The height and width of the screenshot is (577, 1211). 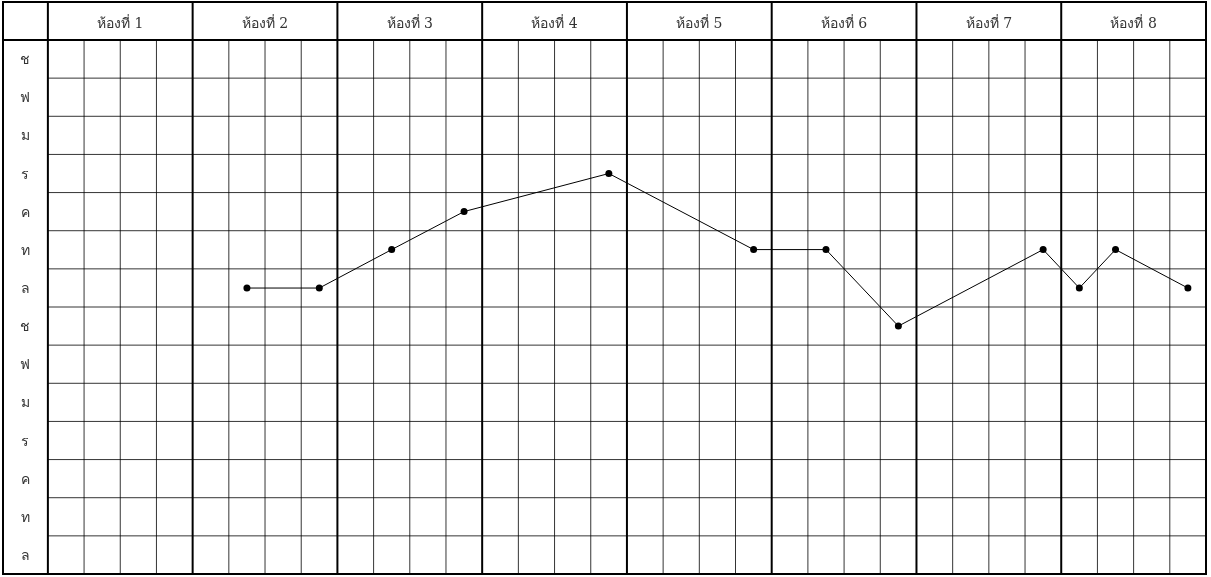 What do you see at coordinates (120, 23) in the screenshot?
I see `x-tick-label: ห้องที่ 1` at bounding box center [120, 23].